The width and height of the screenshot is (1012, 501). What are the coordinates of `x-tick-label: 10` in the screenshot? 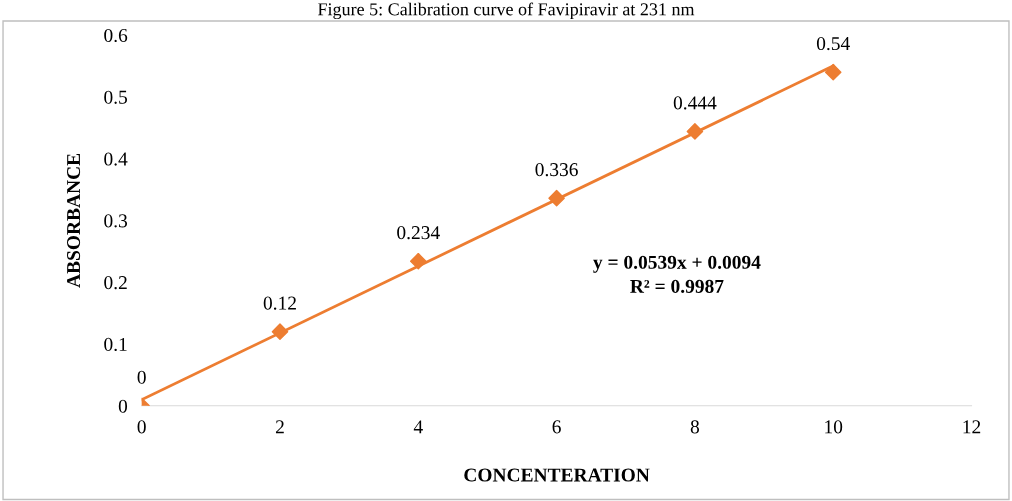 It's located at (834, 427).